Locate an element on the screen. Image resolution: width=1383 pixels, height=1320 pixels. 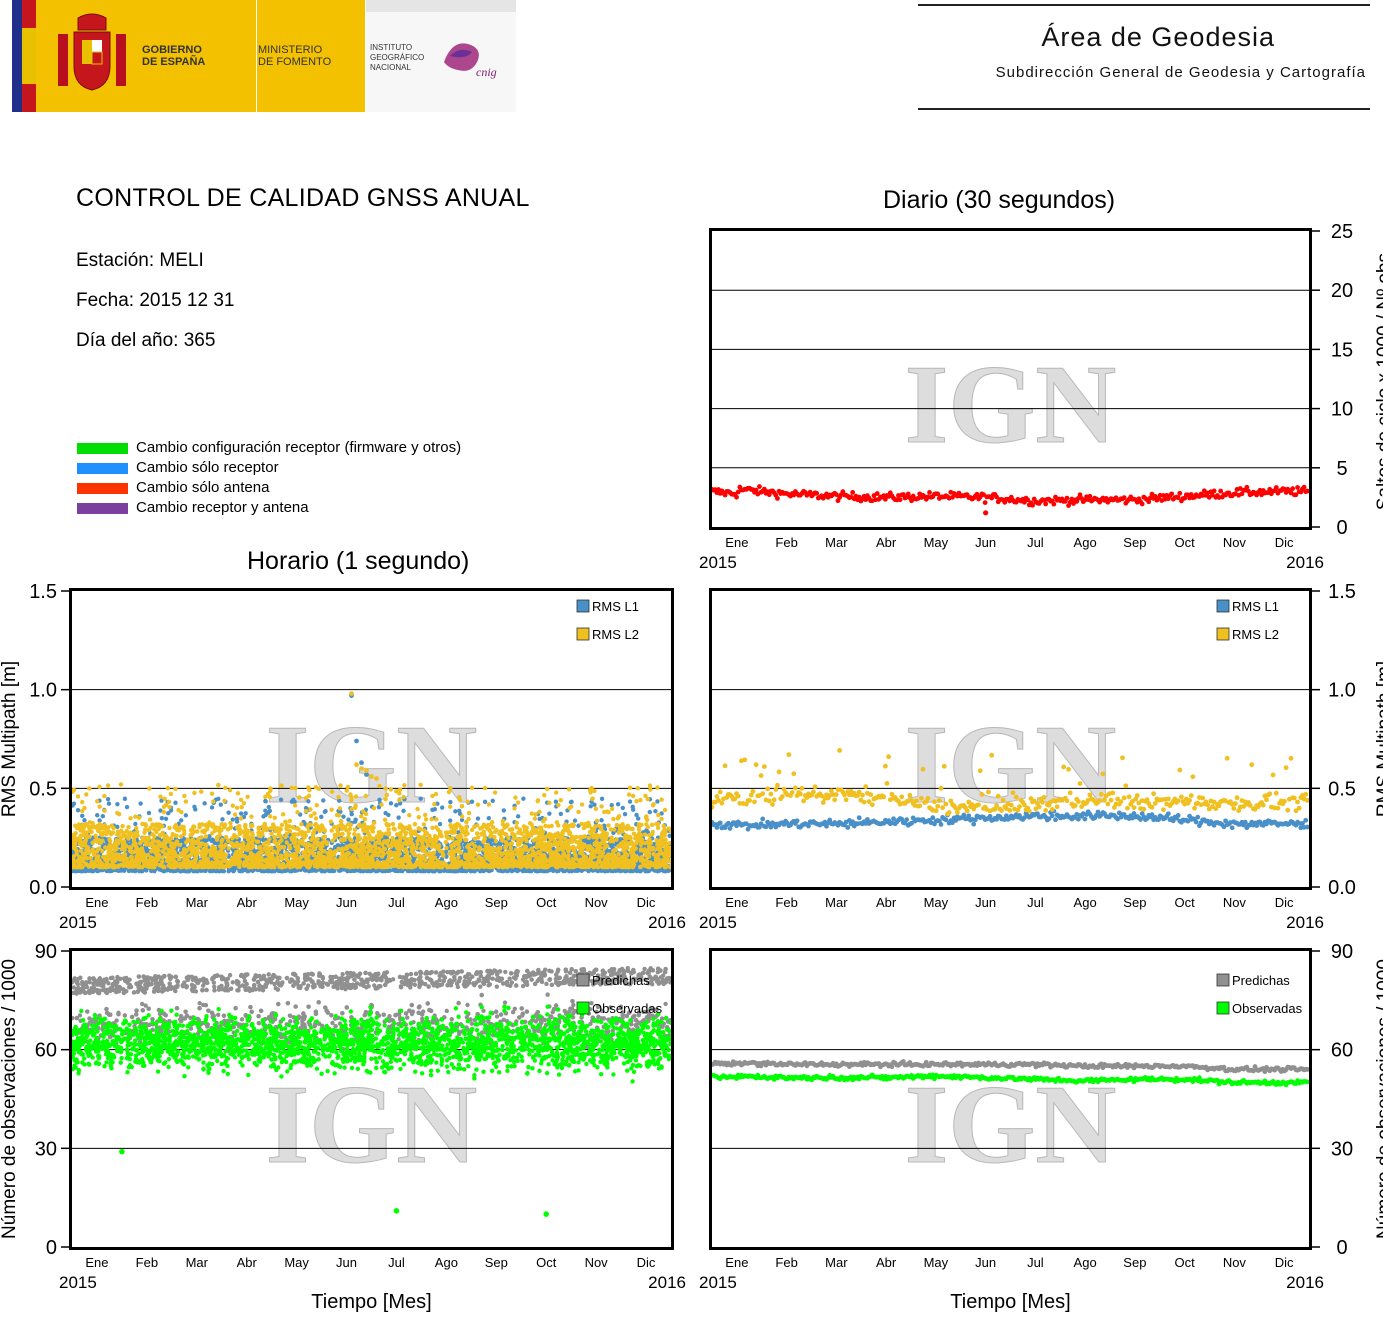
coat-of-arms-icon is located at coordinates (92, 54).